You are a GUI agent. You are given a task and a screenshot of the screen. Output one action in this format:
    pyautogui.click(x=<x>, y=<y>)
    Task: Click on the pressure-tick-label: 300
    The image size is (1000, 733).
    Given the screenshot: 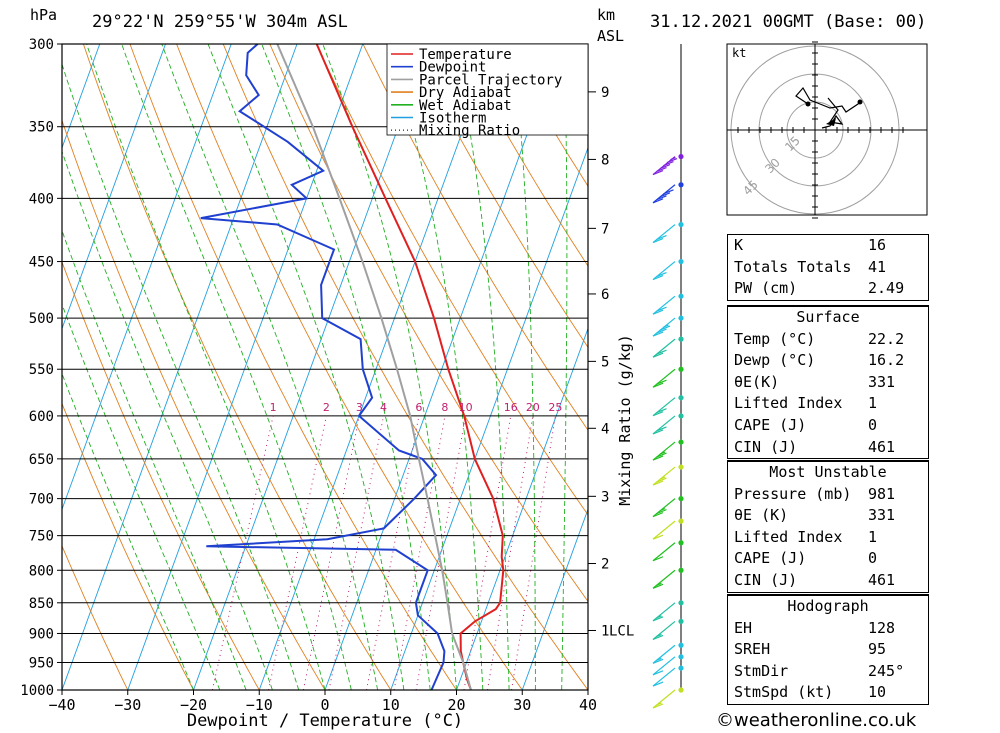 What is the action you would take?
    pyautogui.click(x=41, y=45)
    